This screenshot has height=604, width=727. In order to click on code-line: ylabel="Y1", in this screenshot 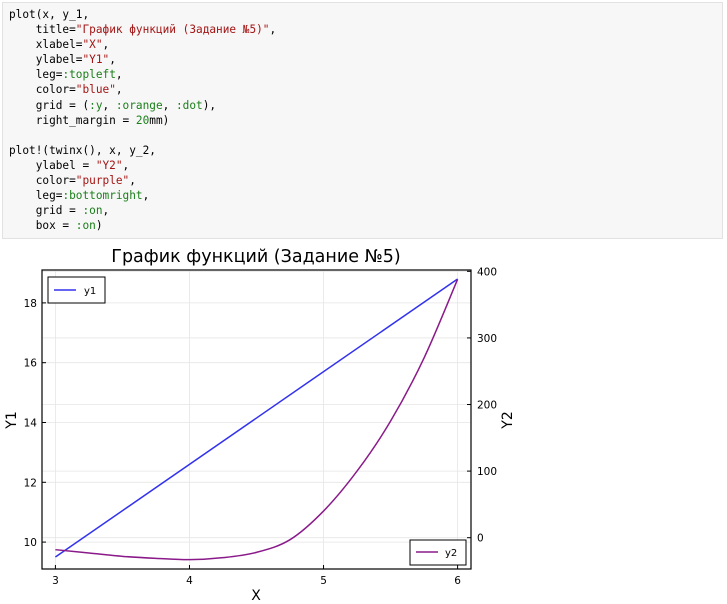, I will do `click(362, 59)`.